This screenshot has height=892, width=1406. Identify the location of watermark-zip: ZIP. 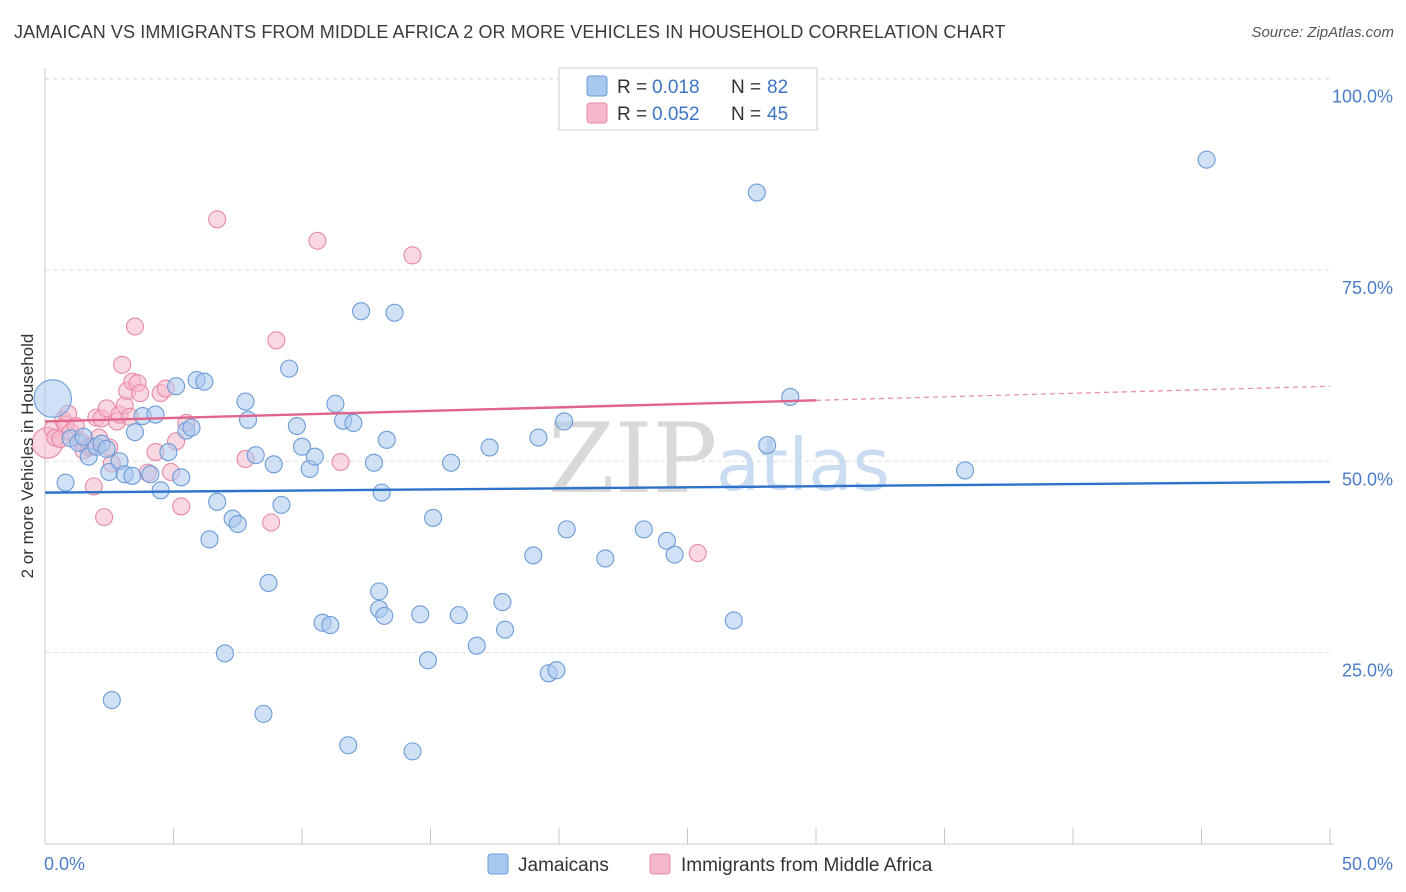
(632, 459).